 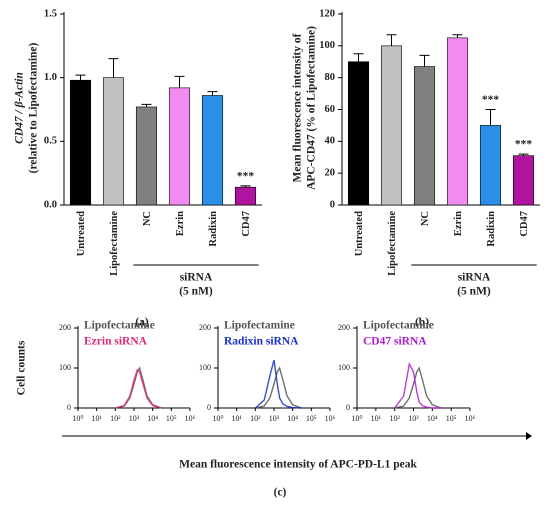 What do you see at coordinates (50, 13) in the screenshot?
I see `y-tick-label: 1.5` at bounding box center [50, 13].